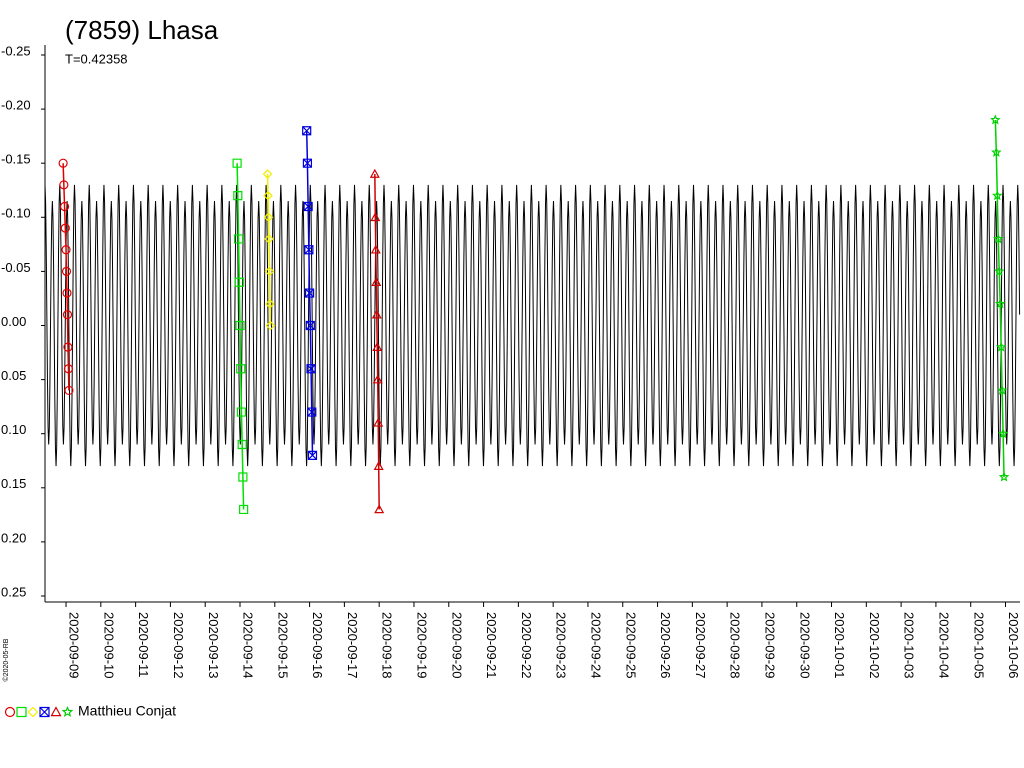 The height and width of the screenshot is (768, 1024). Describe the element at coordinates (96, 58) in the screenshot. I see `period-label: T=0.42358` at that location.